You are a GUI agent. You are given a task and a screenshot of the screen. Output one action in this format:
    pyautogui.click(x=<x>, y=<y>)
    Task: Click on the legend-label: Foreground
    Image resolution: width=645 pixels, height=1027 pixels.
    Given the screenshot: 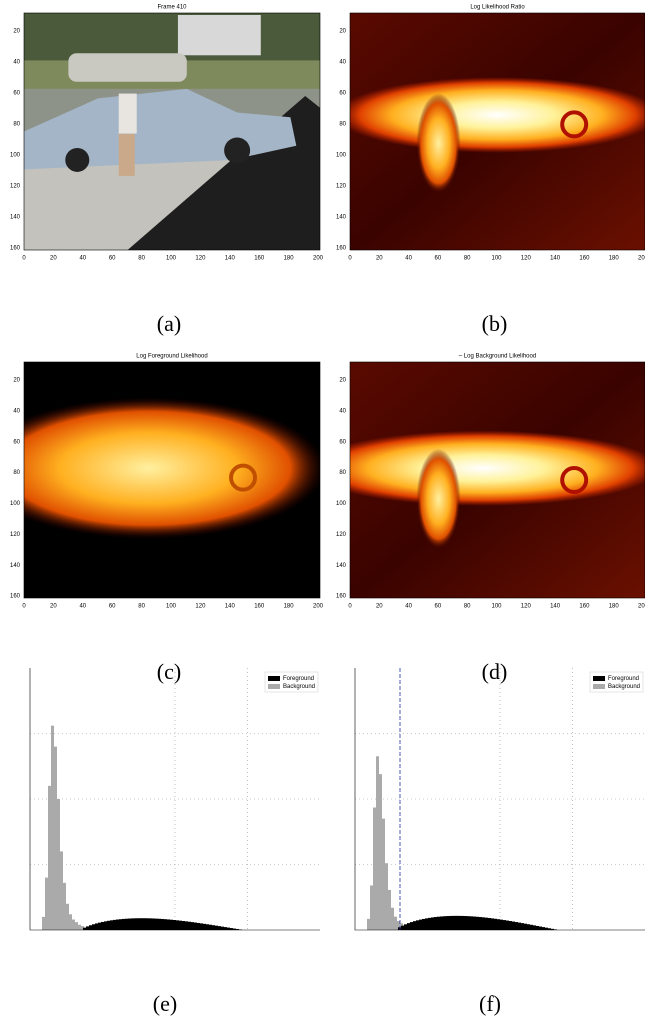 What is the action you would take?
    pyautogui.click(x=623, y=679)
    